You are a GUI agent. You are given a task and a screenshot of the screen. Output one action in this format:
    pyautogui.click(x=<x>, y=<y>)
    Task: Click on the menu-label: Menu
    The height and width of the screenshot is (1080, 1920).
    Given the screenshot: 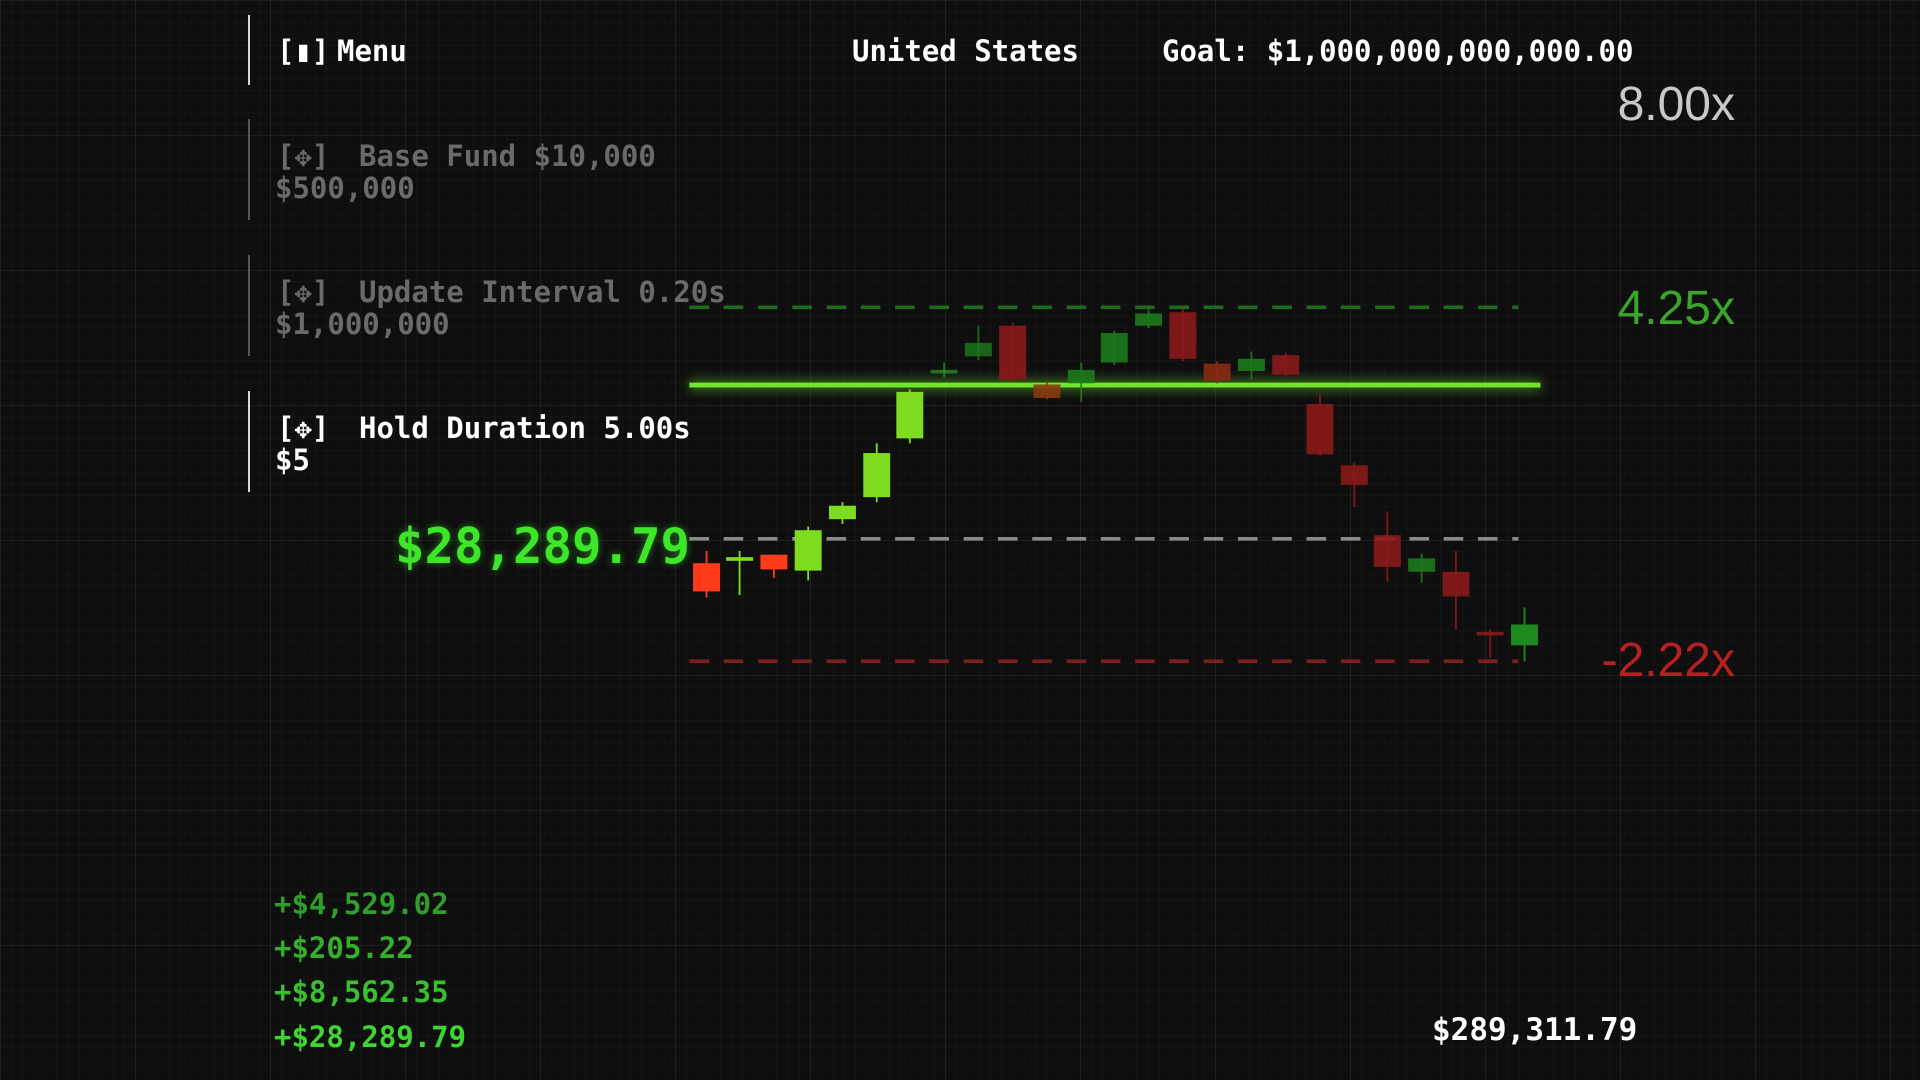 What is the action you would take?
    pyautogui.click(x=372, y=51)
    